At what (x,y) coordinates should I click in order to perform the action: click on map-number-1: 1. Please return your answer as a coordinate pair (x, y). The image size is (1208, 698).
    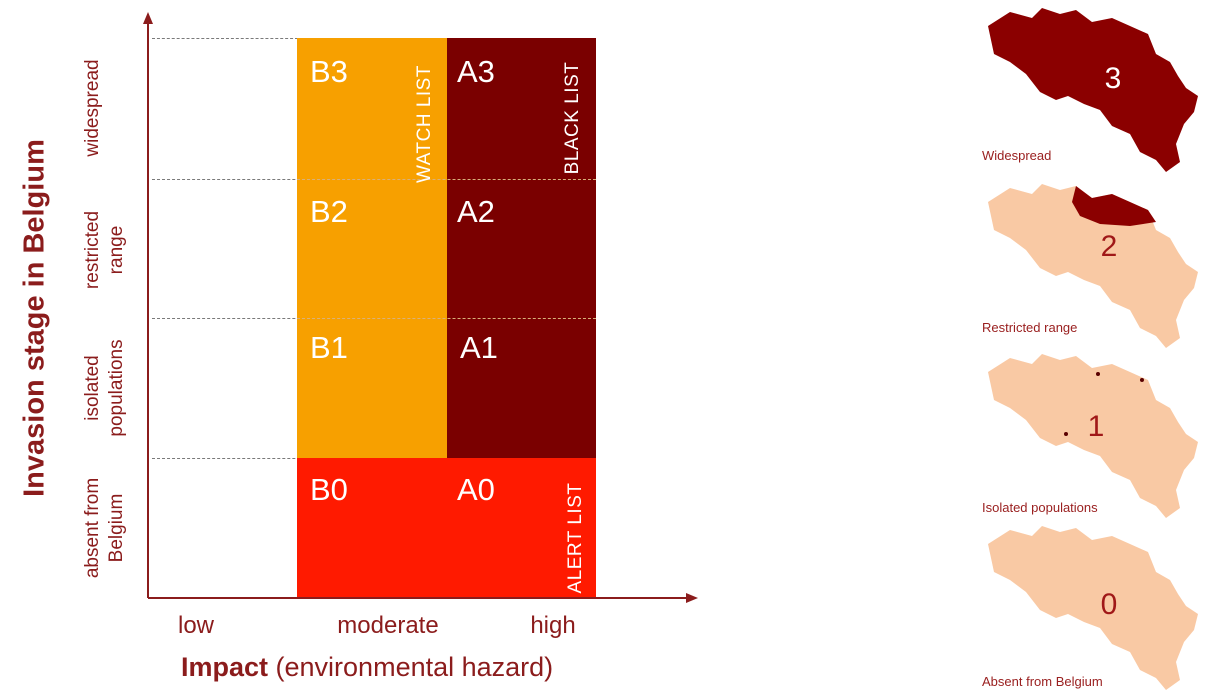
    Looking at the image, I should click on (1096, 426).